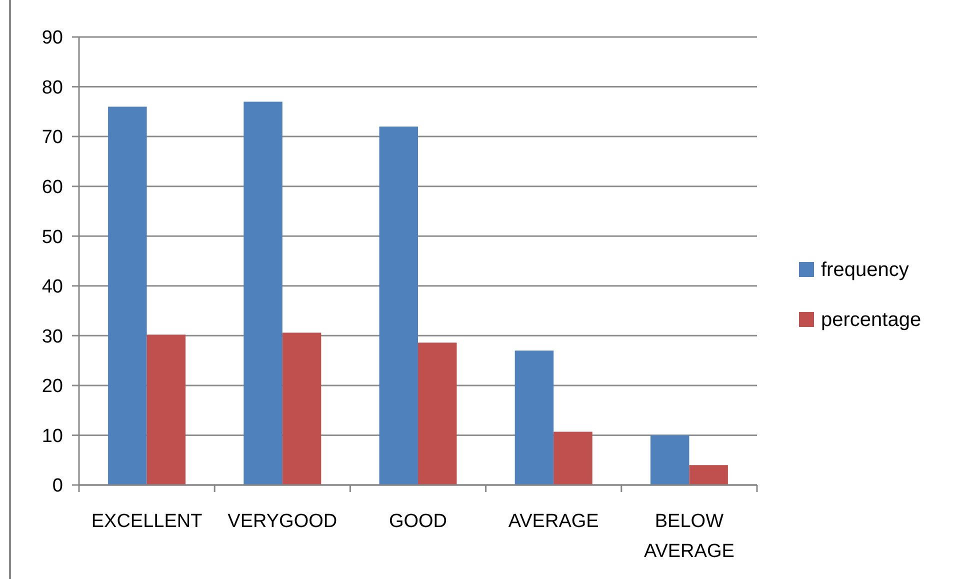 The height and width of the screenshot is (579, 956). Describe the element at coordinates (283, 521) in the screenshot. I see `x-tick-label: VERYGOOD` at that location.